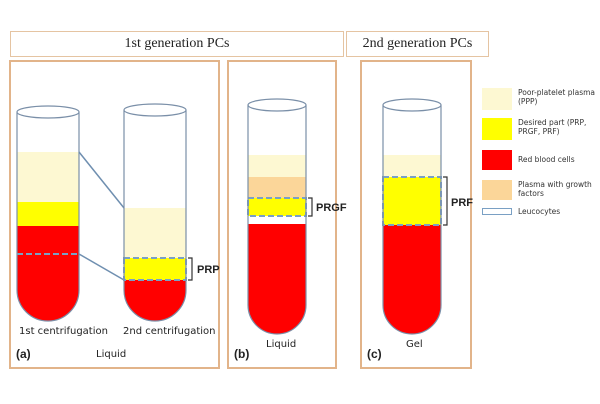 The height and width of the screenshot is (404, 600). What do you see at coordinates (412, 279) in the screenshot?
I see `tube-4-rbc-layer` at bounding box center [412, 279].